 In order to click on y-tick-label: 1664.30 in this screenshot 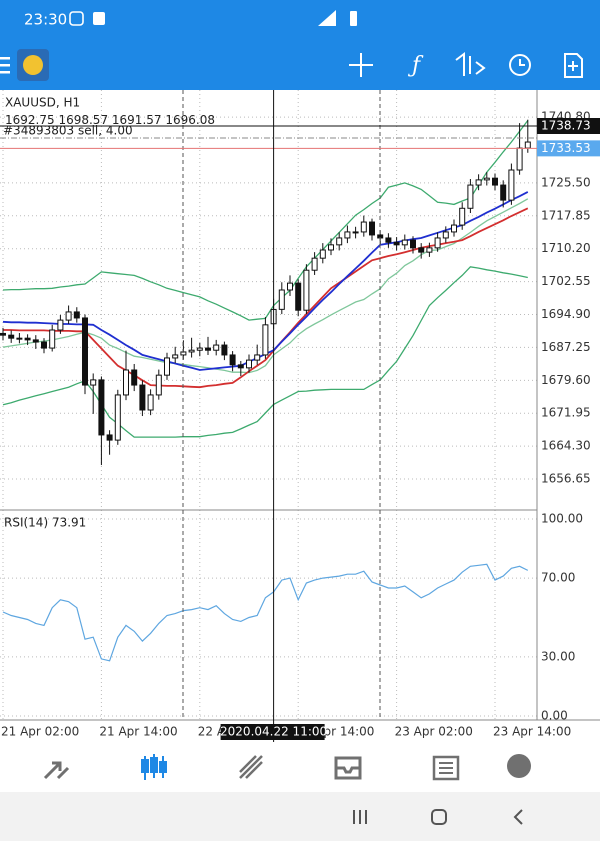, I will do `click(566, 446)`.